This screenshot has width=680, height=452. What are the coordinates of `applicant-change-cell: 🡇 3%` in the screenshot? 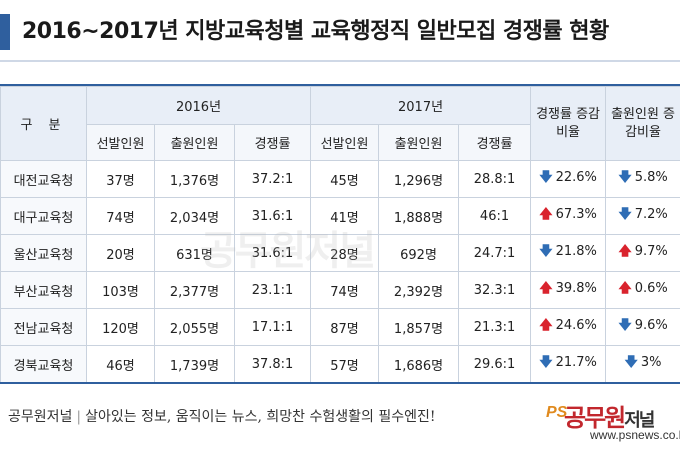 It's located at (642, 364).